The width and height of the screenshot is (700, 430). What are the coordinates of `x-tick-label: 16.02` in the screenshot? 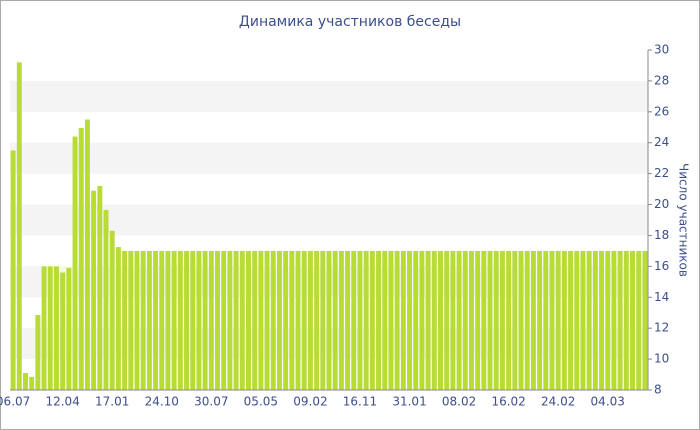 It's located at (508, 402).